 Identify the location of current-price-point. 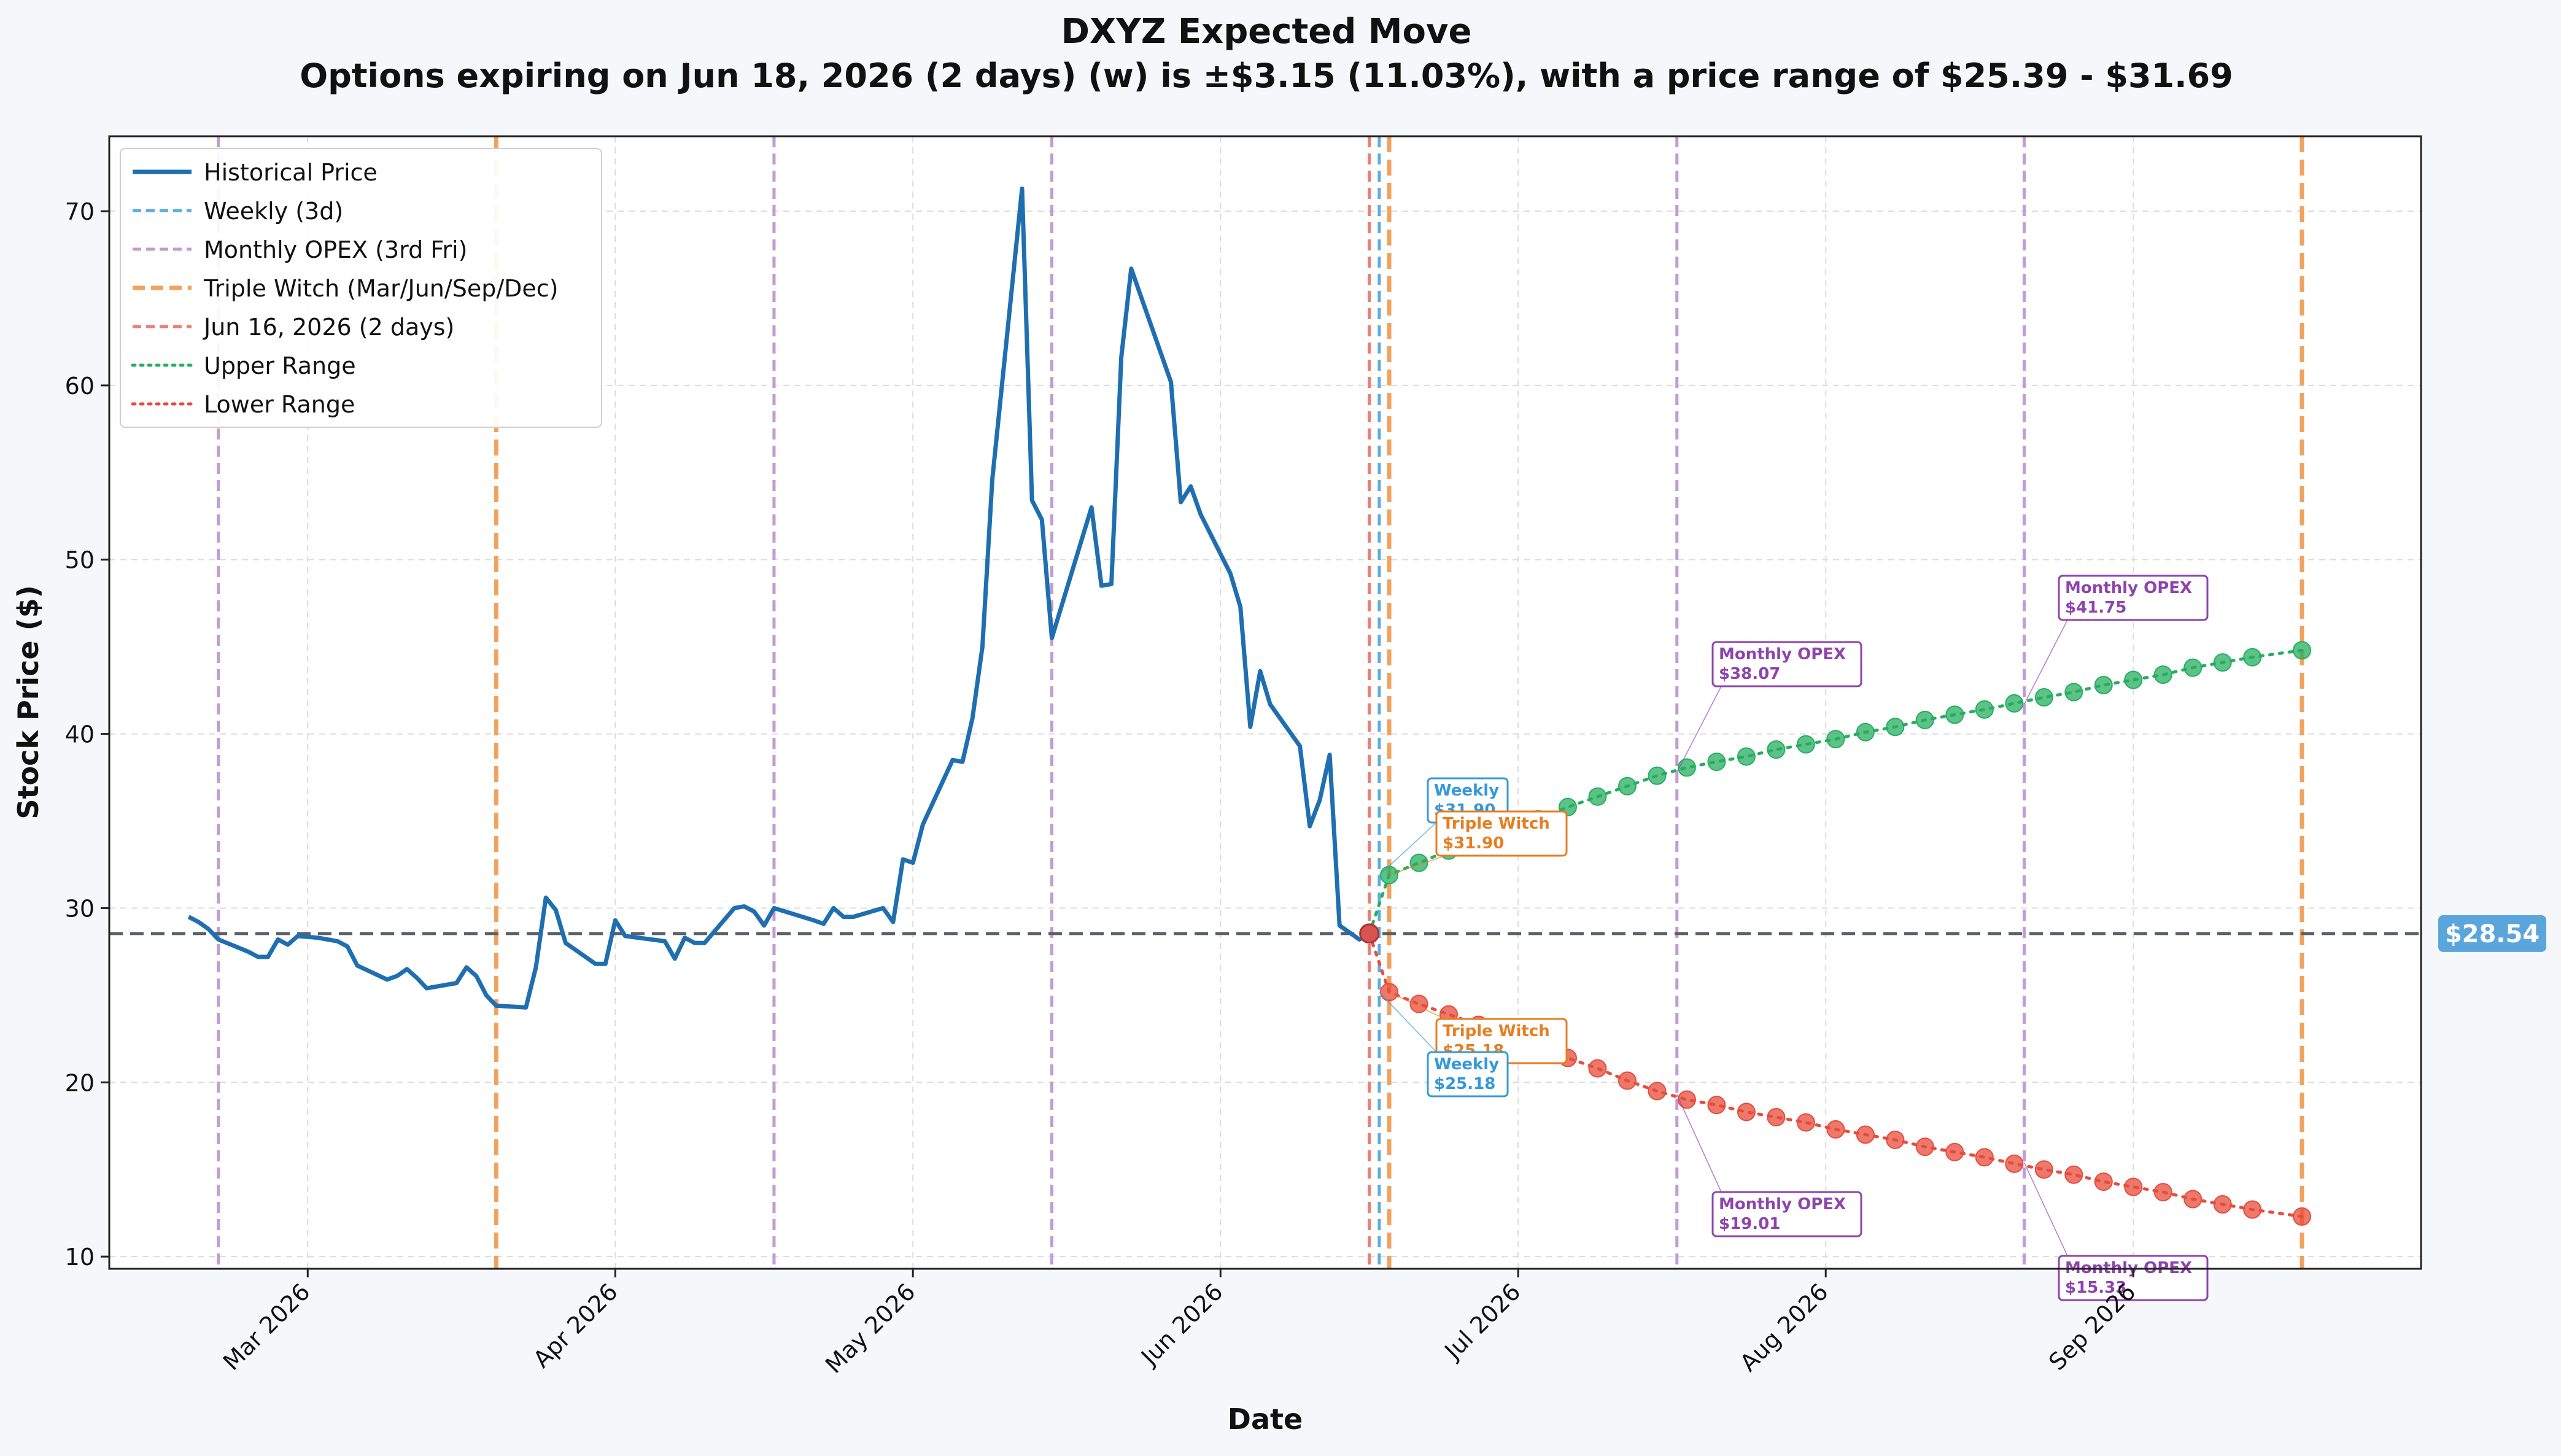
(1370, 933).